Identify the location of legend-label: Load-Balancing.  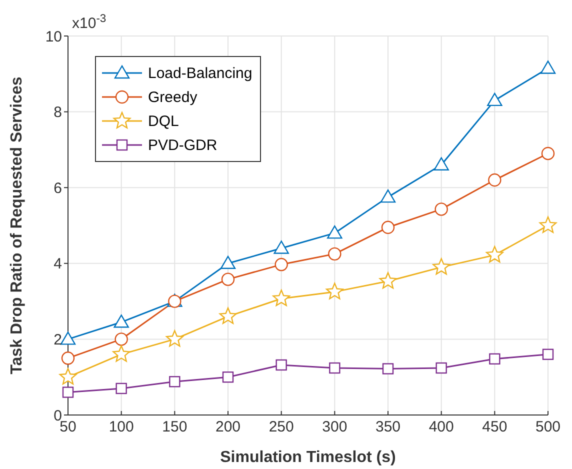
(200, 73).